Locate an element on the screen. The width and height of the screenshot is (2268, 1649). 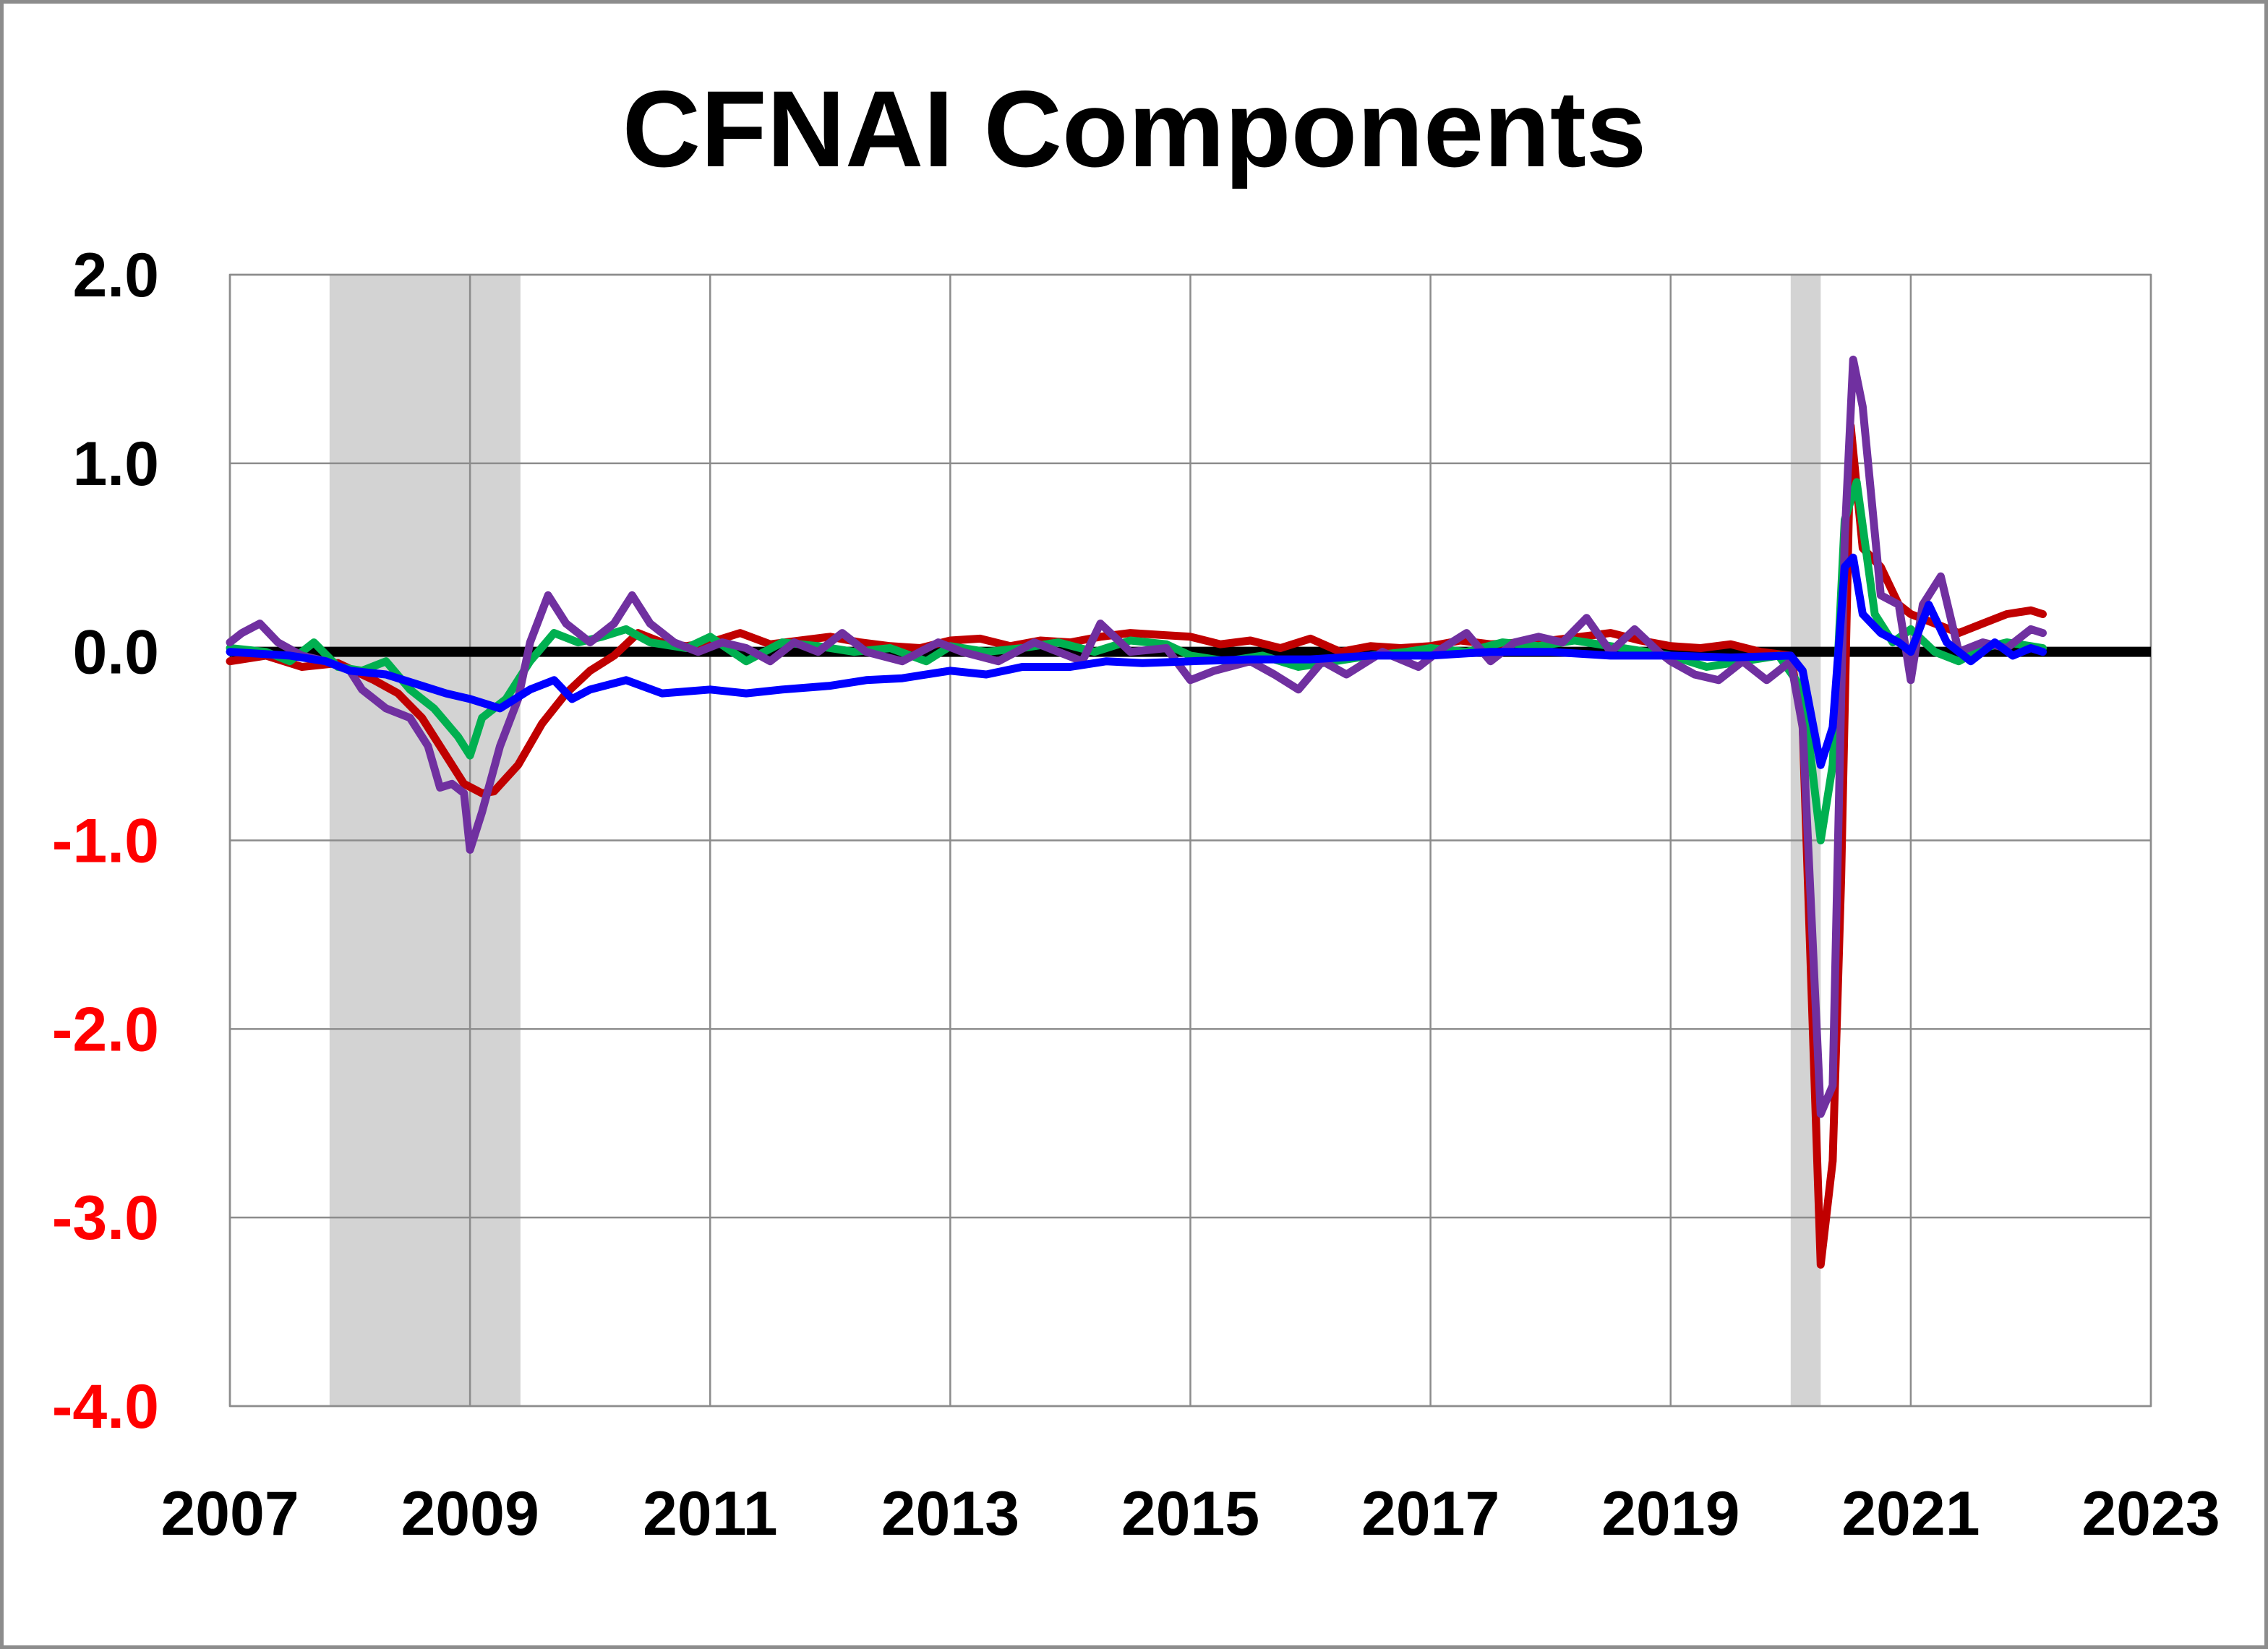
y-tick-label: 0.0 is located at coordinates (115, 653).